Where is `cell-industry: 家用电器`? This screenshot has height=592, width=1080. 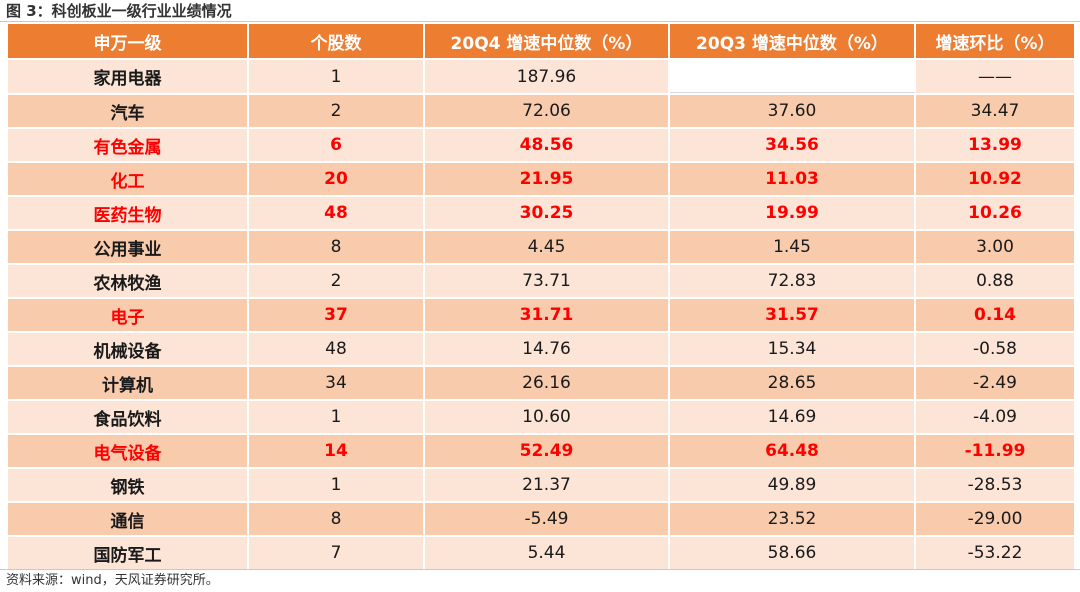
cell-industry: 家用电器 is located at coordinates (128, 75).